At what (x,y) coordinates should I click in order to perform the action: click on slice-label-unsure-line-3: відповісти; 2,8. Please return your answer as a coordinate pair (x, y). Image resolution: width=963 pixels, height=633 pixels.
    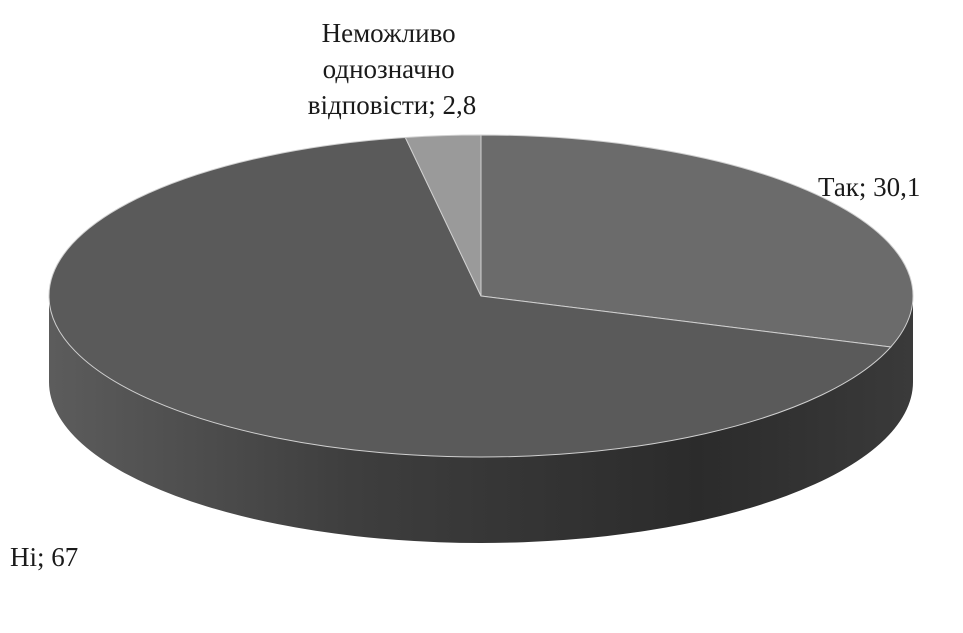
    Looking at the image, I should click on (392, 105).